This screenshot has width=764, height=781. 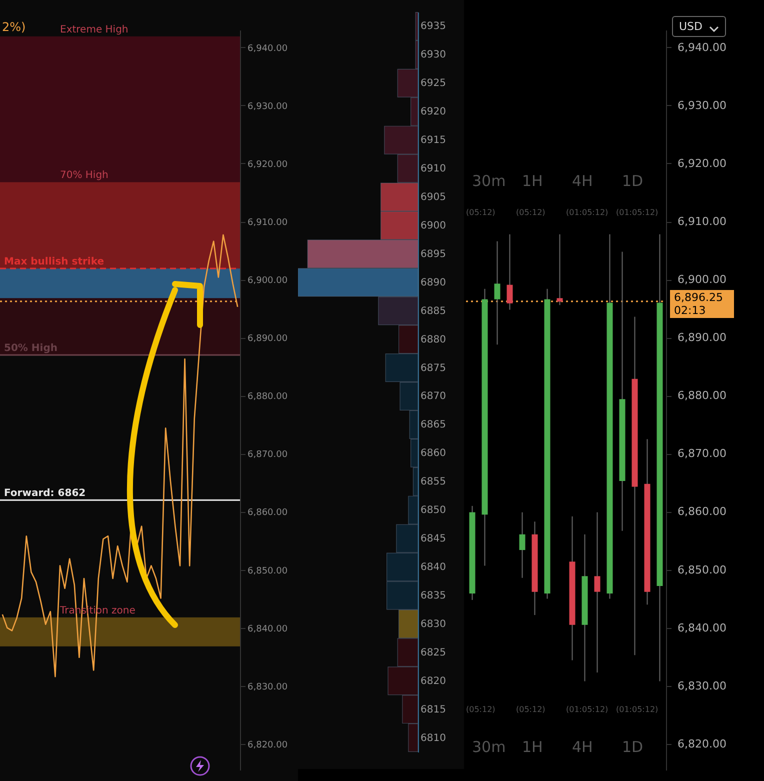 What do you see at coordinates (433, 681) in the screenshot?
I see `y-tick-label: 6820` at bounding box center [433, 681].